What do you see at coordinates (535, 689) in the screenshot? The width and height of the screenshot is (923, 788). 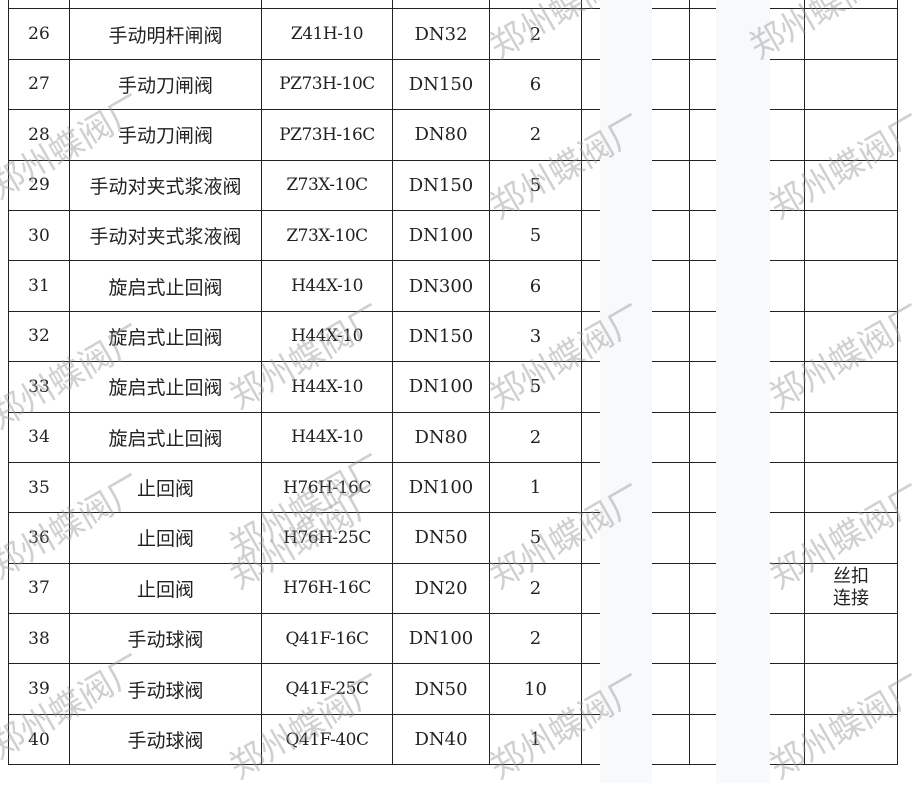 I see `item-quantity: 10` at bounding box center [535, 689].